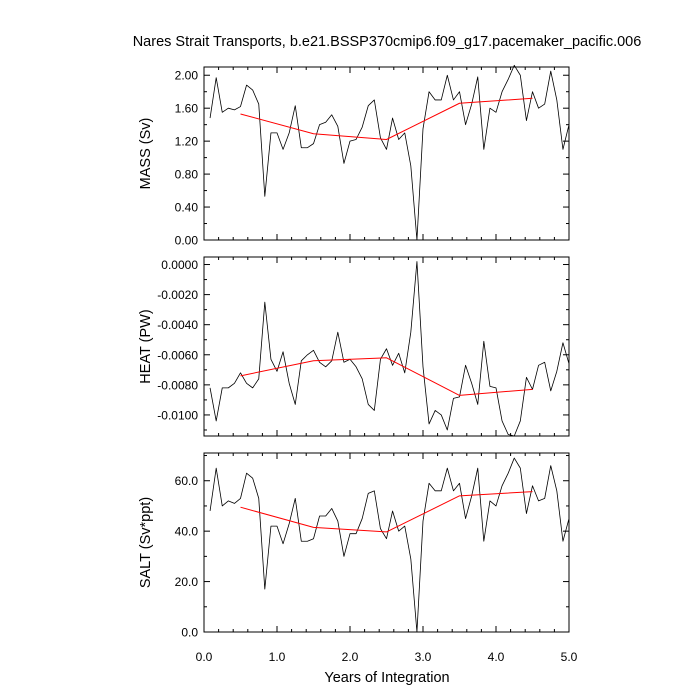  What do you see at coordinates (277, 657) in the screenshot?
I see `x-tick-label: 1.0` at bounding box center [277, 657].